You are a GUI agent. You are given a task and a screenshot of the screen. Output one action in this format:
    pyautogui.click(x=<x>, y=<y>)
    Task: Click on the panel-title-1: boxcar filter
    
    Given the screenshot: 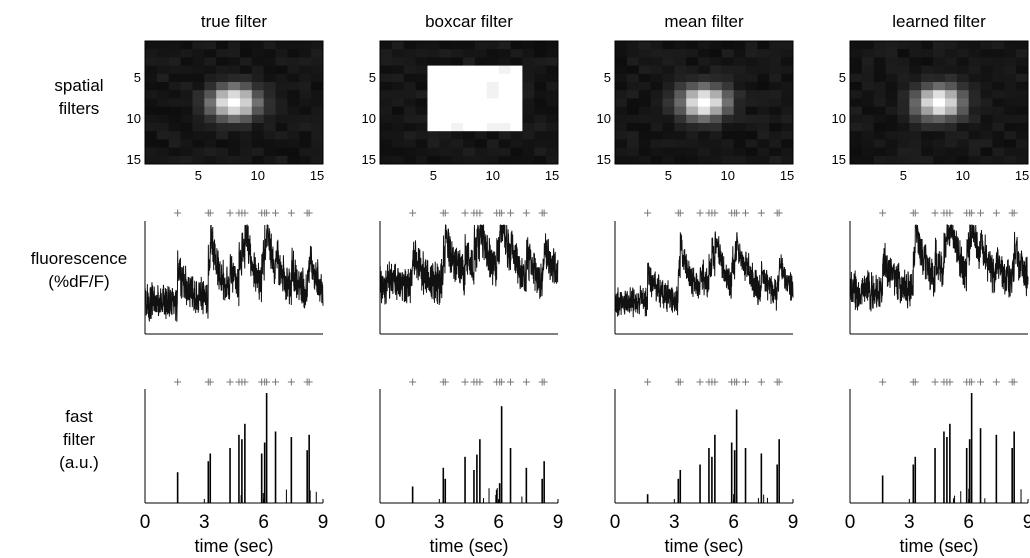 What is the action you would take?
    pyautogui.click(x=469, y=21)
    